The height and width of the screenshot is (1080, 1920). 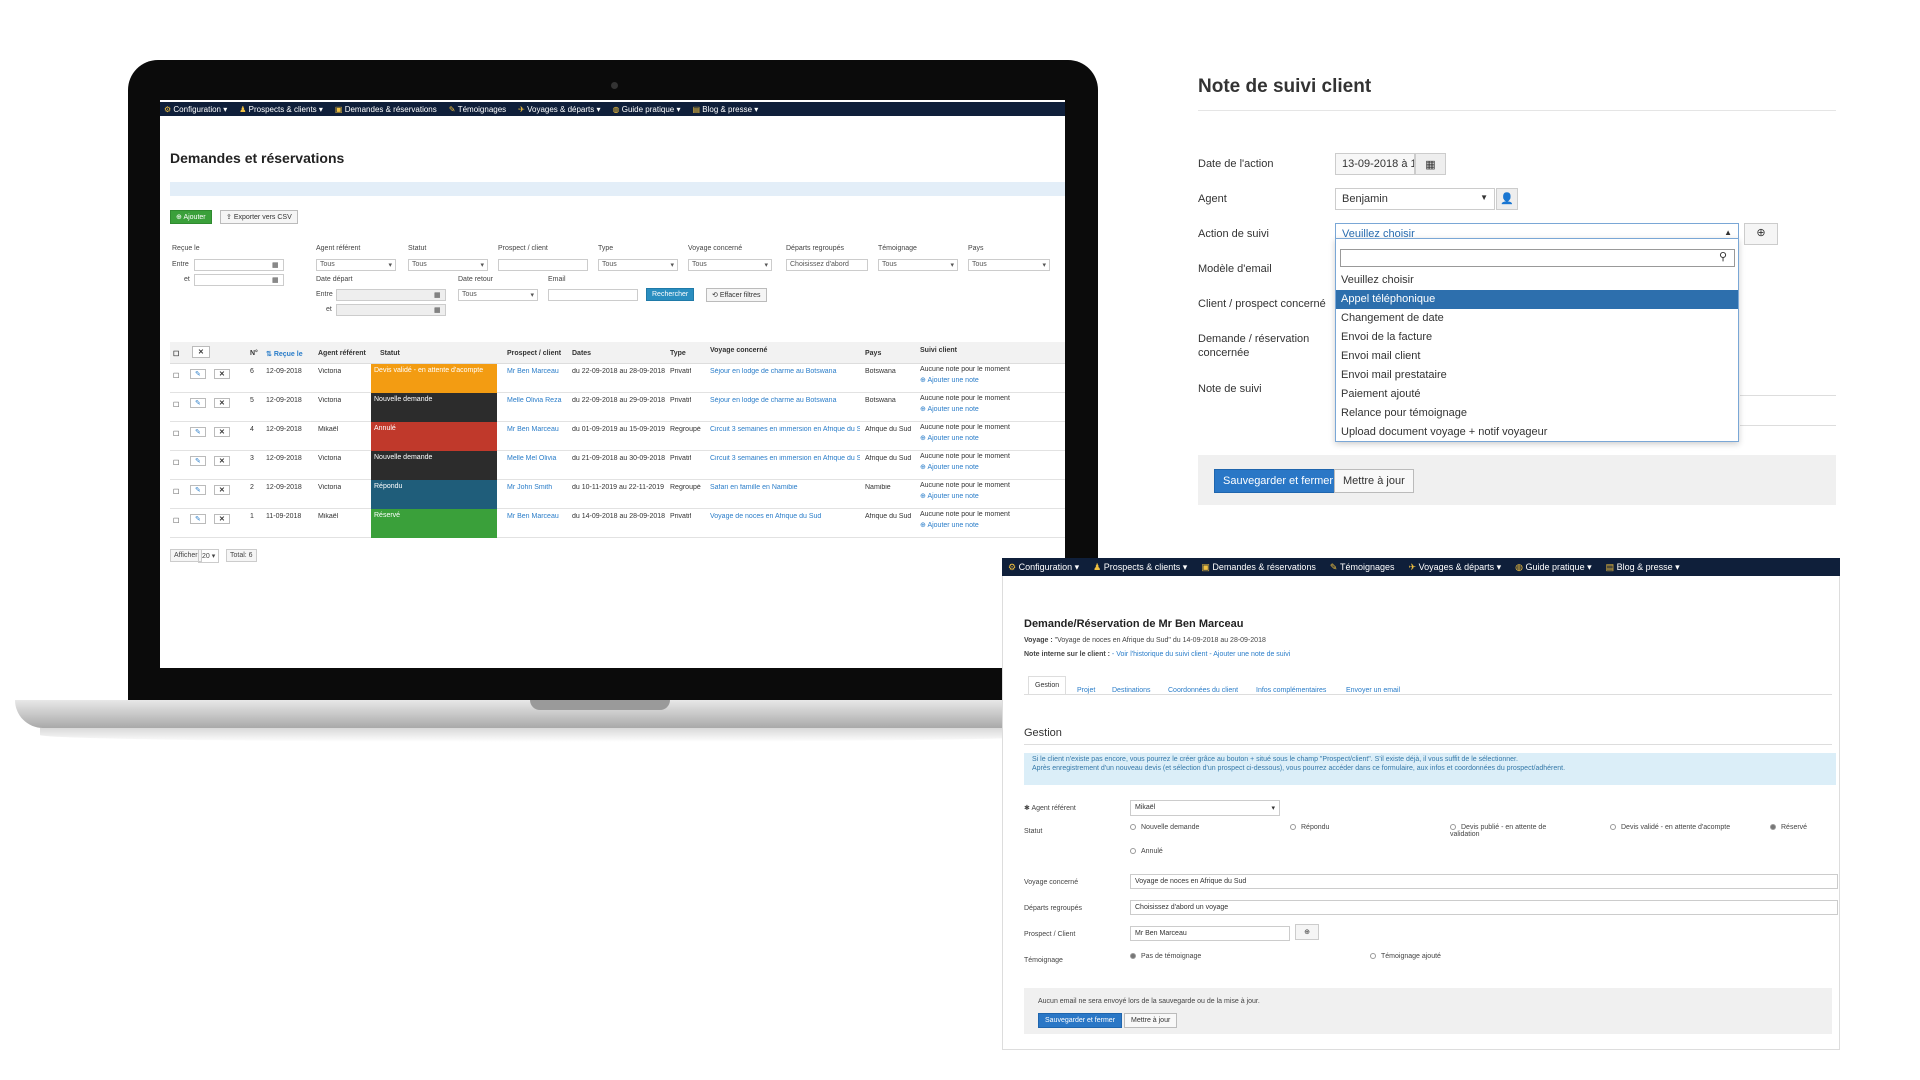 I want to click on filter-depart-from, so click(x=391, y=295).